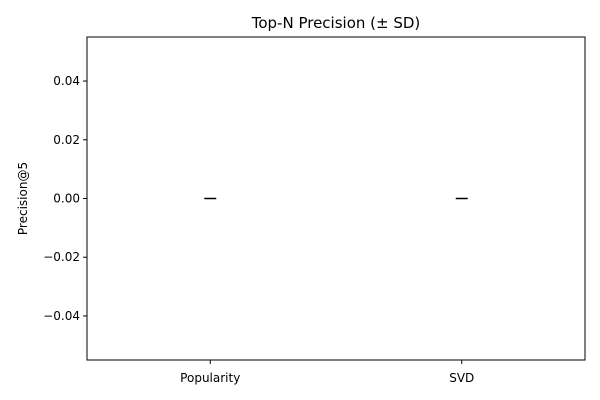 This screenshot has width=600, height=400. Describe the element at coordinates (327, 372) in the screenshot. I see `x-axis-ticks: Popularity SVD` at that location.